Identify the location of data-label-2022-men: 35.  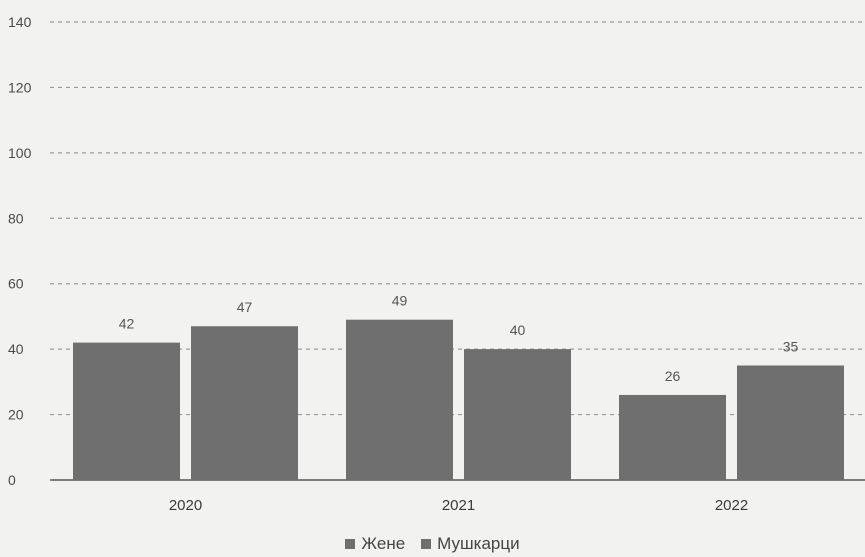
(791, 347).